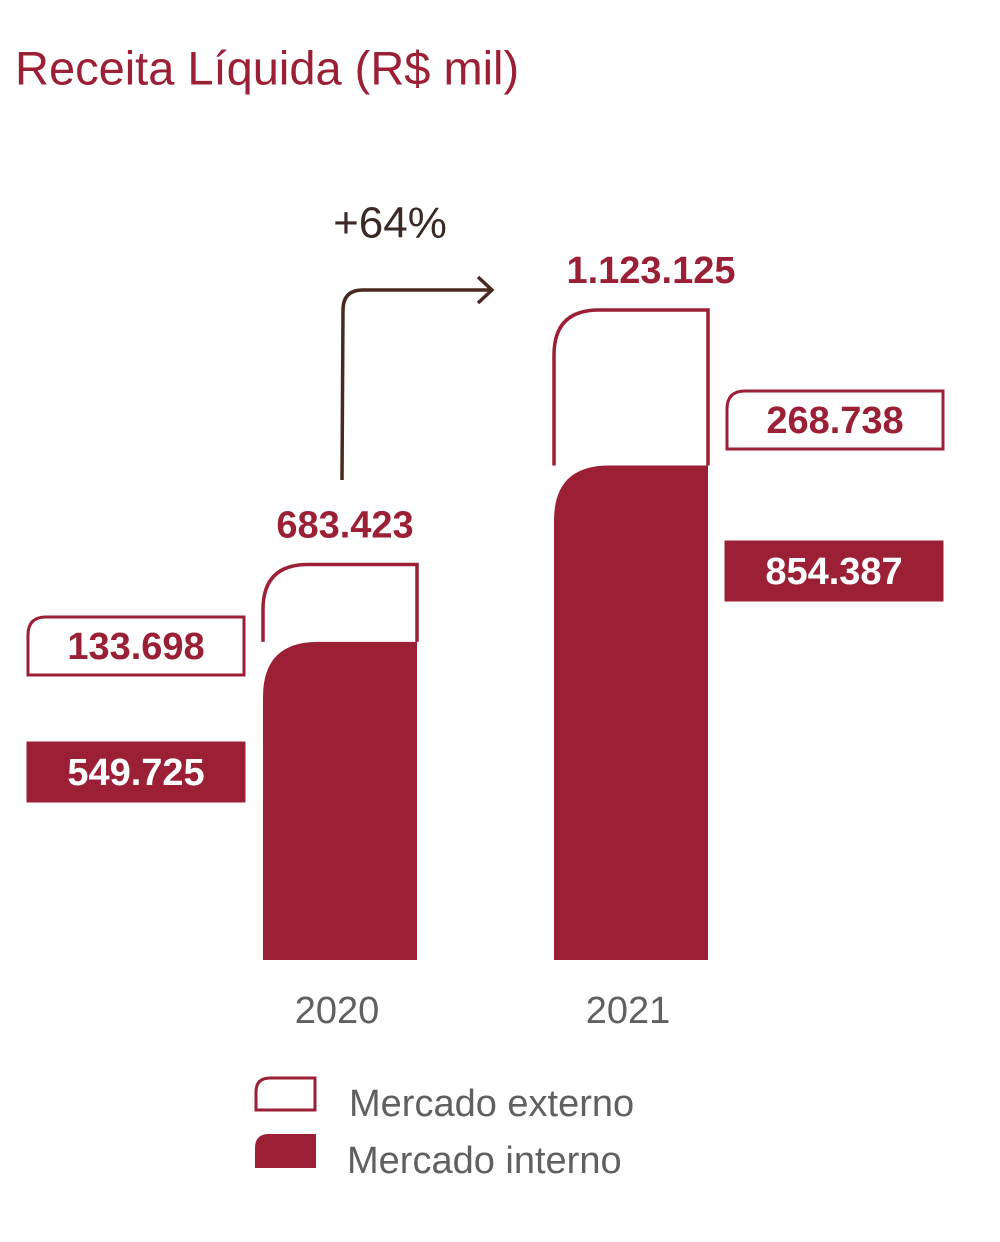 This screenshot has width=1000, height=1242. What do you see at coordinates (628, 1011) in the screenshot?
I see `x-tick-label: 2021` at bounding box center [628, 1011].